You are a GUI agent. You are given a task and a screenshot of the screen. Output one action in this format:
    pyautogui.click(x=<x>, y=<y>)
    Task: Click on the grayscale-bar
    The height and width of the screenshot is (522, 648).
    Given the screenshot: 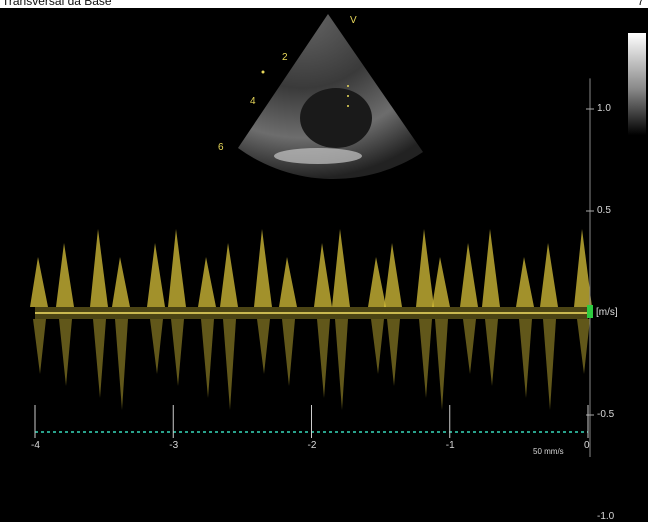 What is the action you would take?
    pyautogui.click(x=637, y=84)
    